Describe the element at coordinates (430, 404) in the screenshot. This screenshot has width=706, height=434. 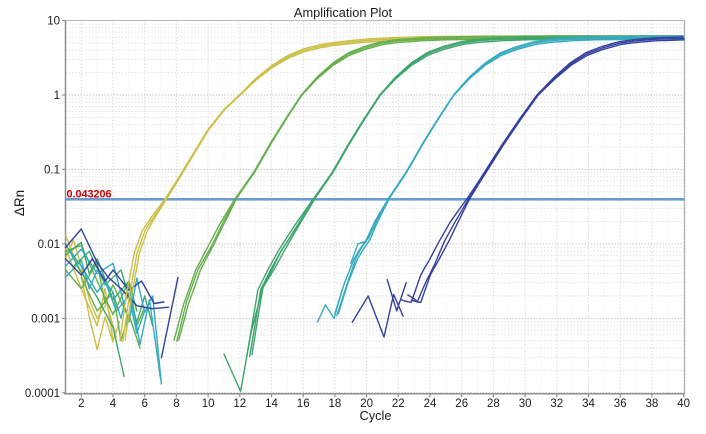
I see `svg-text: 24` at that location.